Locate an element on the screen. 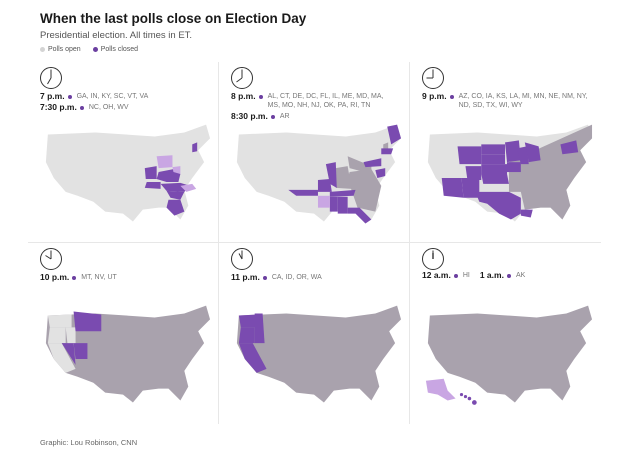  clock-8-icon is located at coordinates (242, 78).